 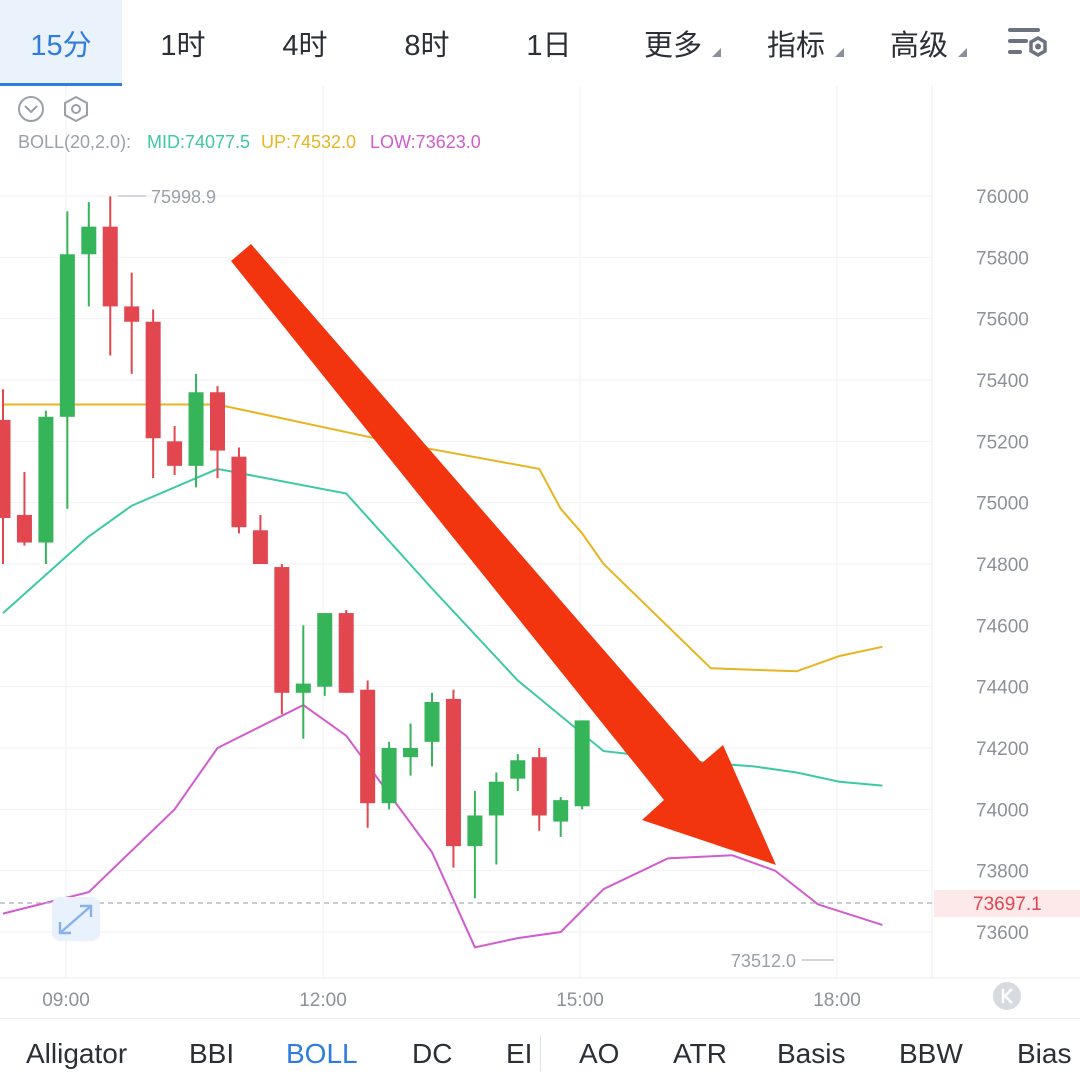 I want to click on chart-settings-button, so click(x=1028, y=43).